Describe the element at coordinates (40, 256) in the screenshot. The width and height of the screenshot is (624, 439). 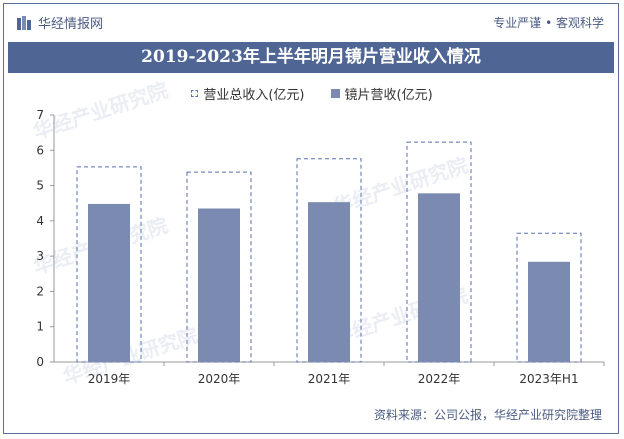
I see `y-tick-label: 3` at that location.